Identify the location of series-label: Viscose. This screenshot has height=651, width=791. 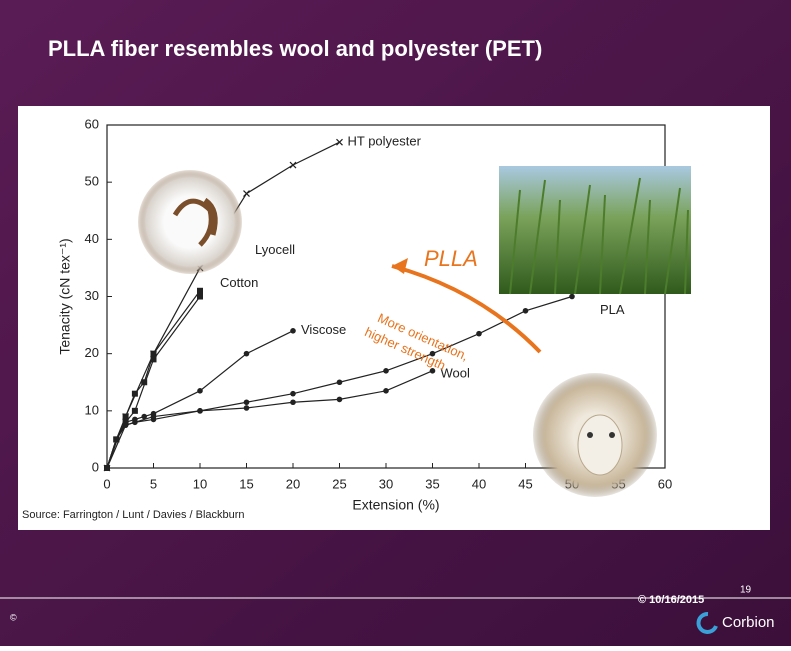
(323, 329).